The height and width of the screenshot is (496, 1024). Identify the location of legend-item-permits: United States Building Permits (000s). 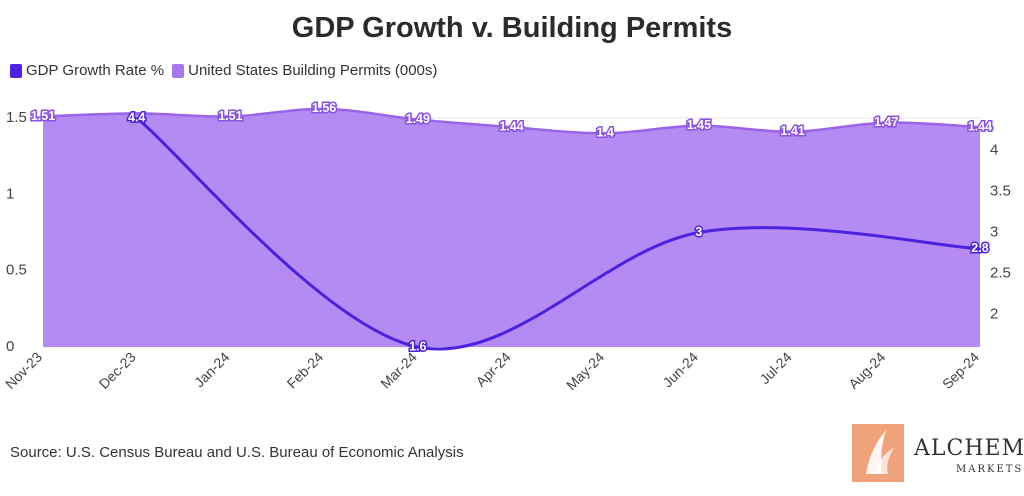
(304, 70).